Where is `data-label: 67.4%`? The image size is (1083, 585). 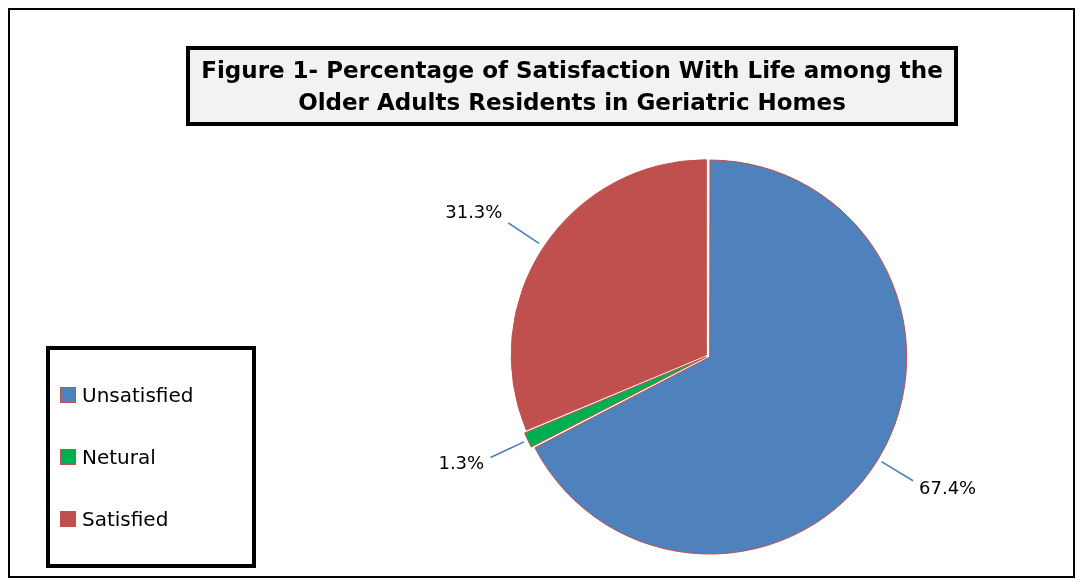
data-label: 67.4% is located at coordinates (948, 488).